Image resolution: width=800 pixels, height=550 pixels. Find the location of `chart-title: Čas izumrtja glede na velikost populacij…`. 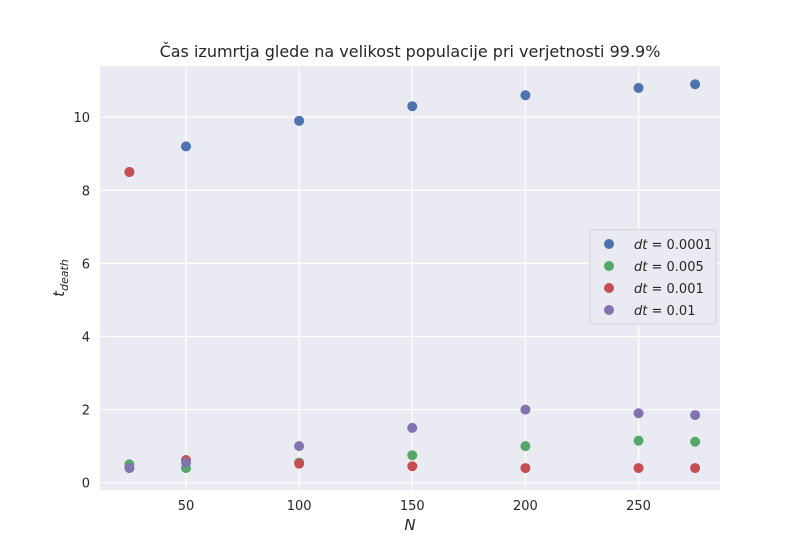

chart-title: Čas izumrtja glede na velikost populacij… is located at coordinates (410, 51).